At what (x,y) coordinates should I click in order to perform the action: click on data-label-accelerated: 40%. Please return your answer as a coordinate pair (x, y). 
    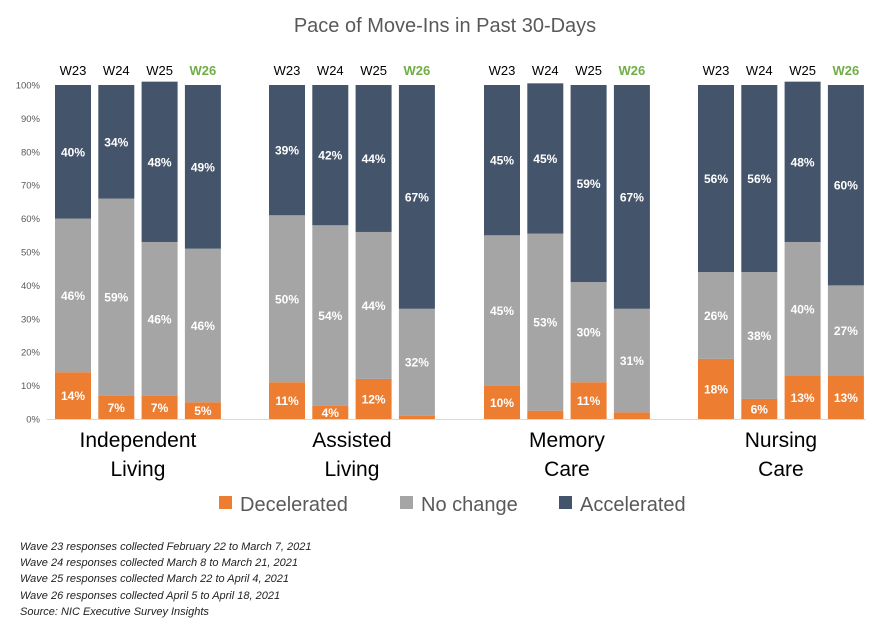
    Looking at the image, I should click on (73, 152).